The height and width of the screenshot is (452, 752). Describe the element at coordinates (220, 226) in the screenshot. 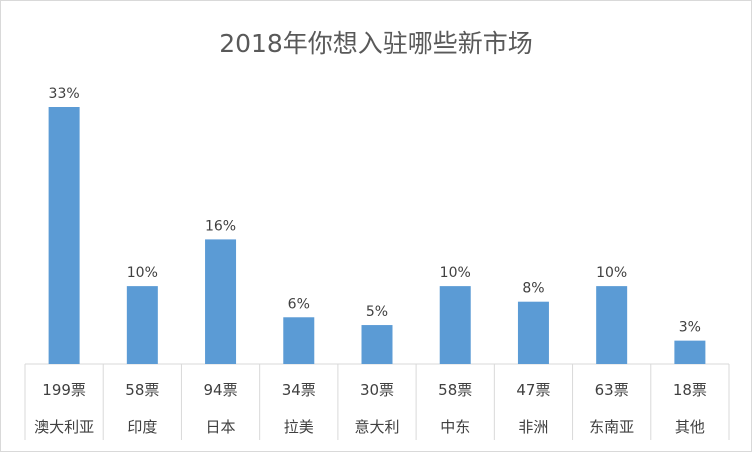

I see `data-label: 16%` at that location.